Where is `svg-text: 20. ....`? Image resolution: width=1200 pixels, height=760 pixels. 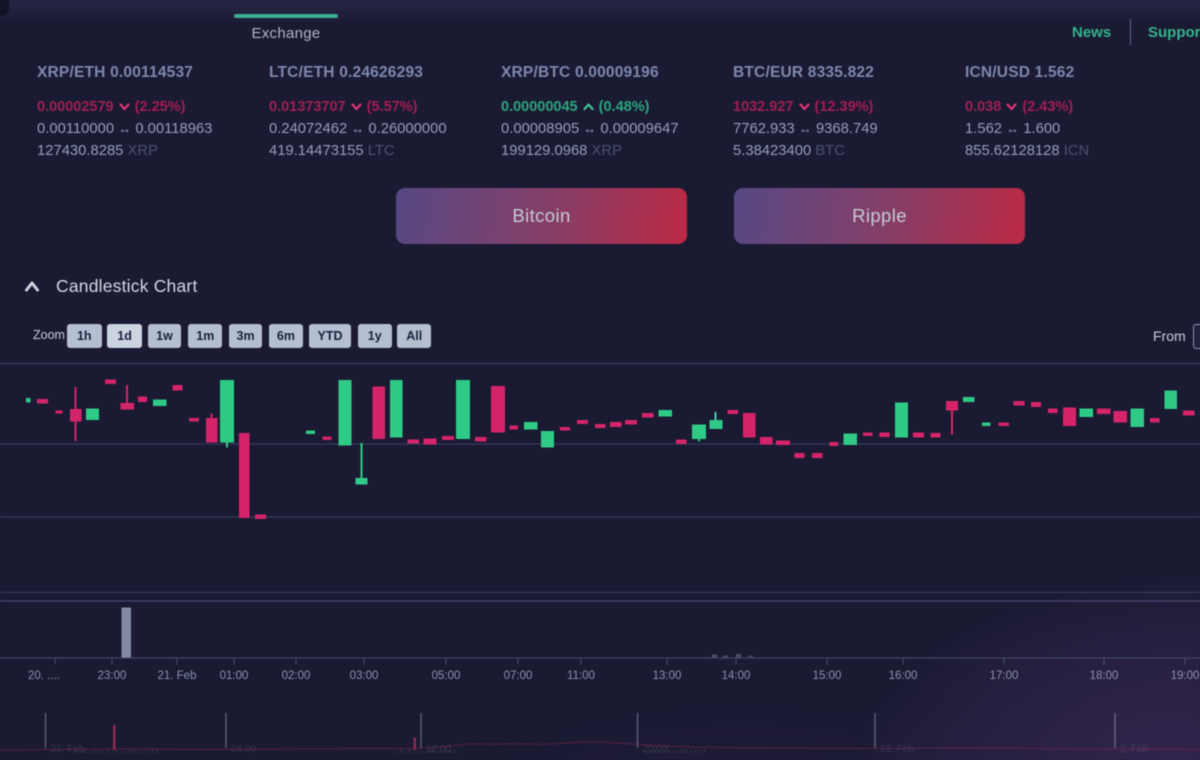 svg-text: 20. .... is located at coordinates (44, 676).